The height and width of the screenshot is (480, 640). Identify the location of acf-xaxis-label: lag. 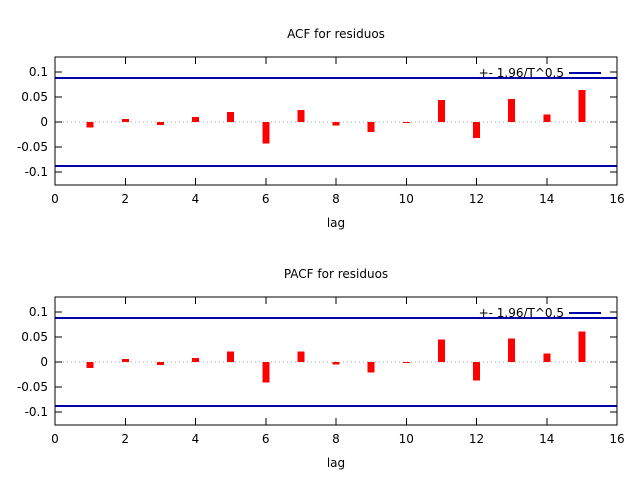
(336, 223).